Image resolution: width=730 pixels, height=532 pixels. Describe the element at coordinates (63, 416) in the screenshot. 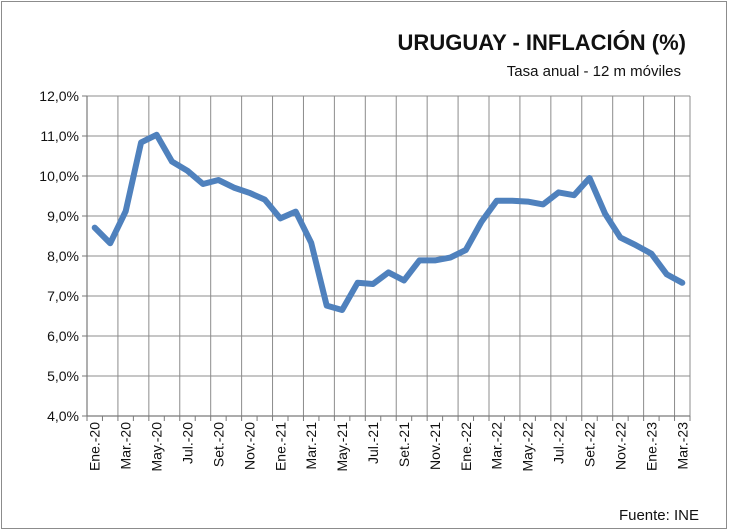

I see `y-tick-label: 4,0%` at that location.